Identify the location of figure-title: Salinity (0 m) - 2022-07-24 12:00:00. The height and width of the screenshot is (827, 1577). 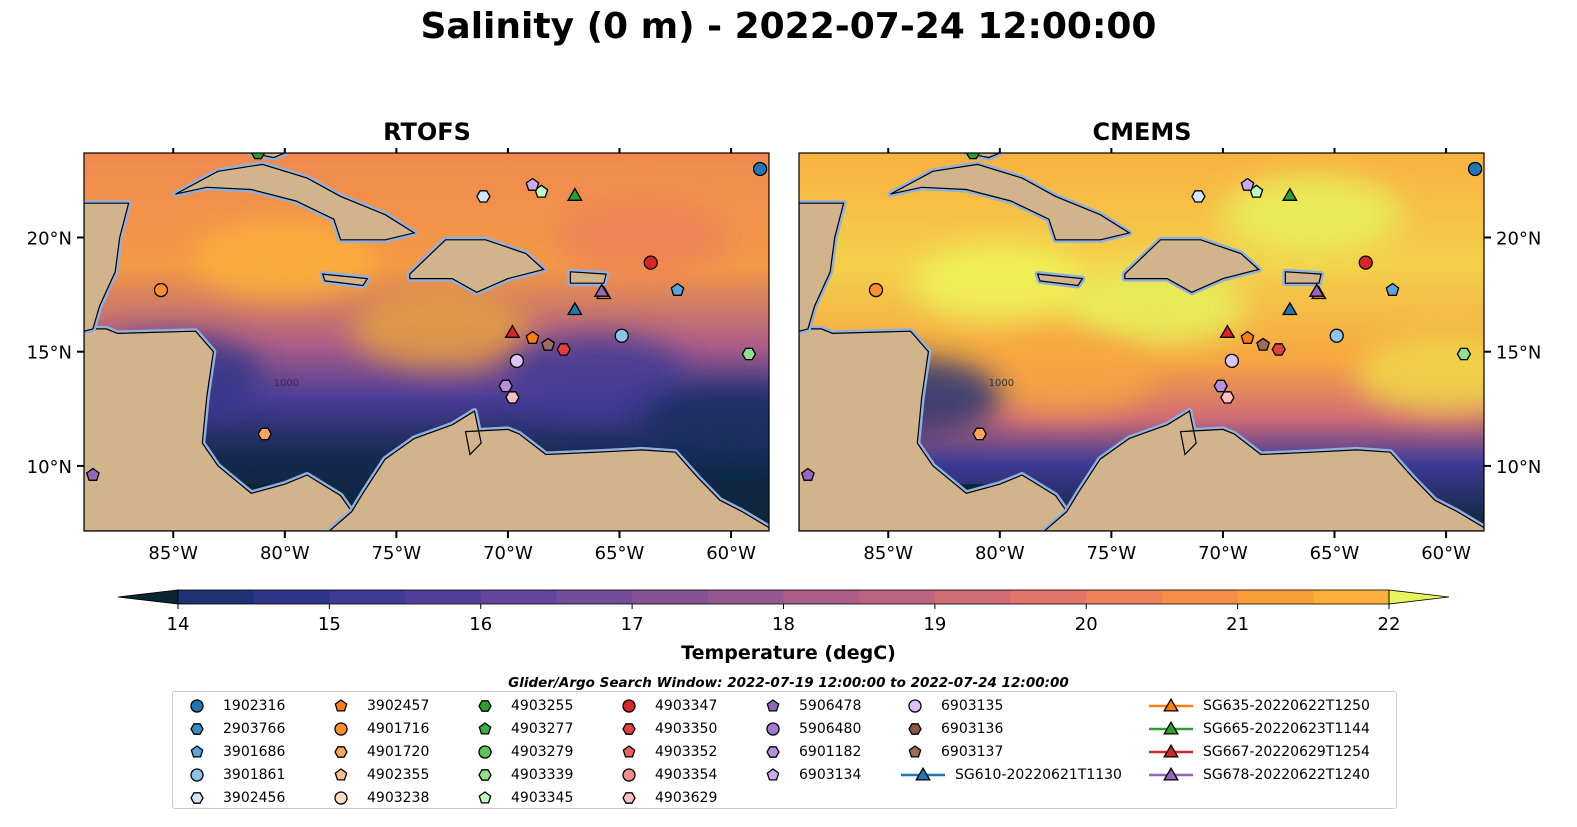
(788, 26).